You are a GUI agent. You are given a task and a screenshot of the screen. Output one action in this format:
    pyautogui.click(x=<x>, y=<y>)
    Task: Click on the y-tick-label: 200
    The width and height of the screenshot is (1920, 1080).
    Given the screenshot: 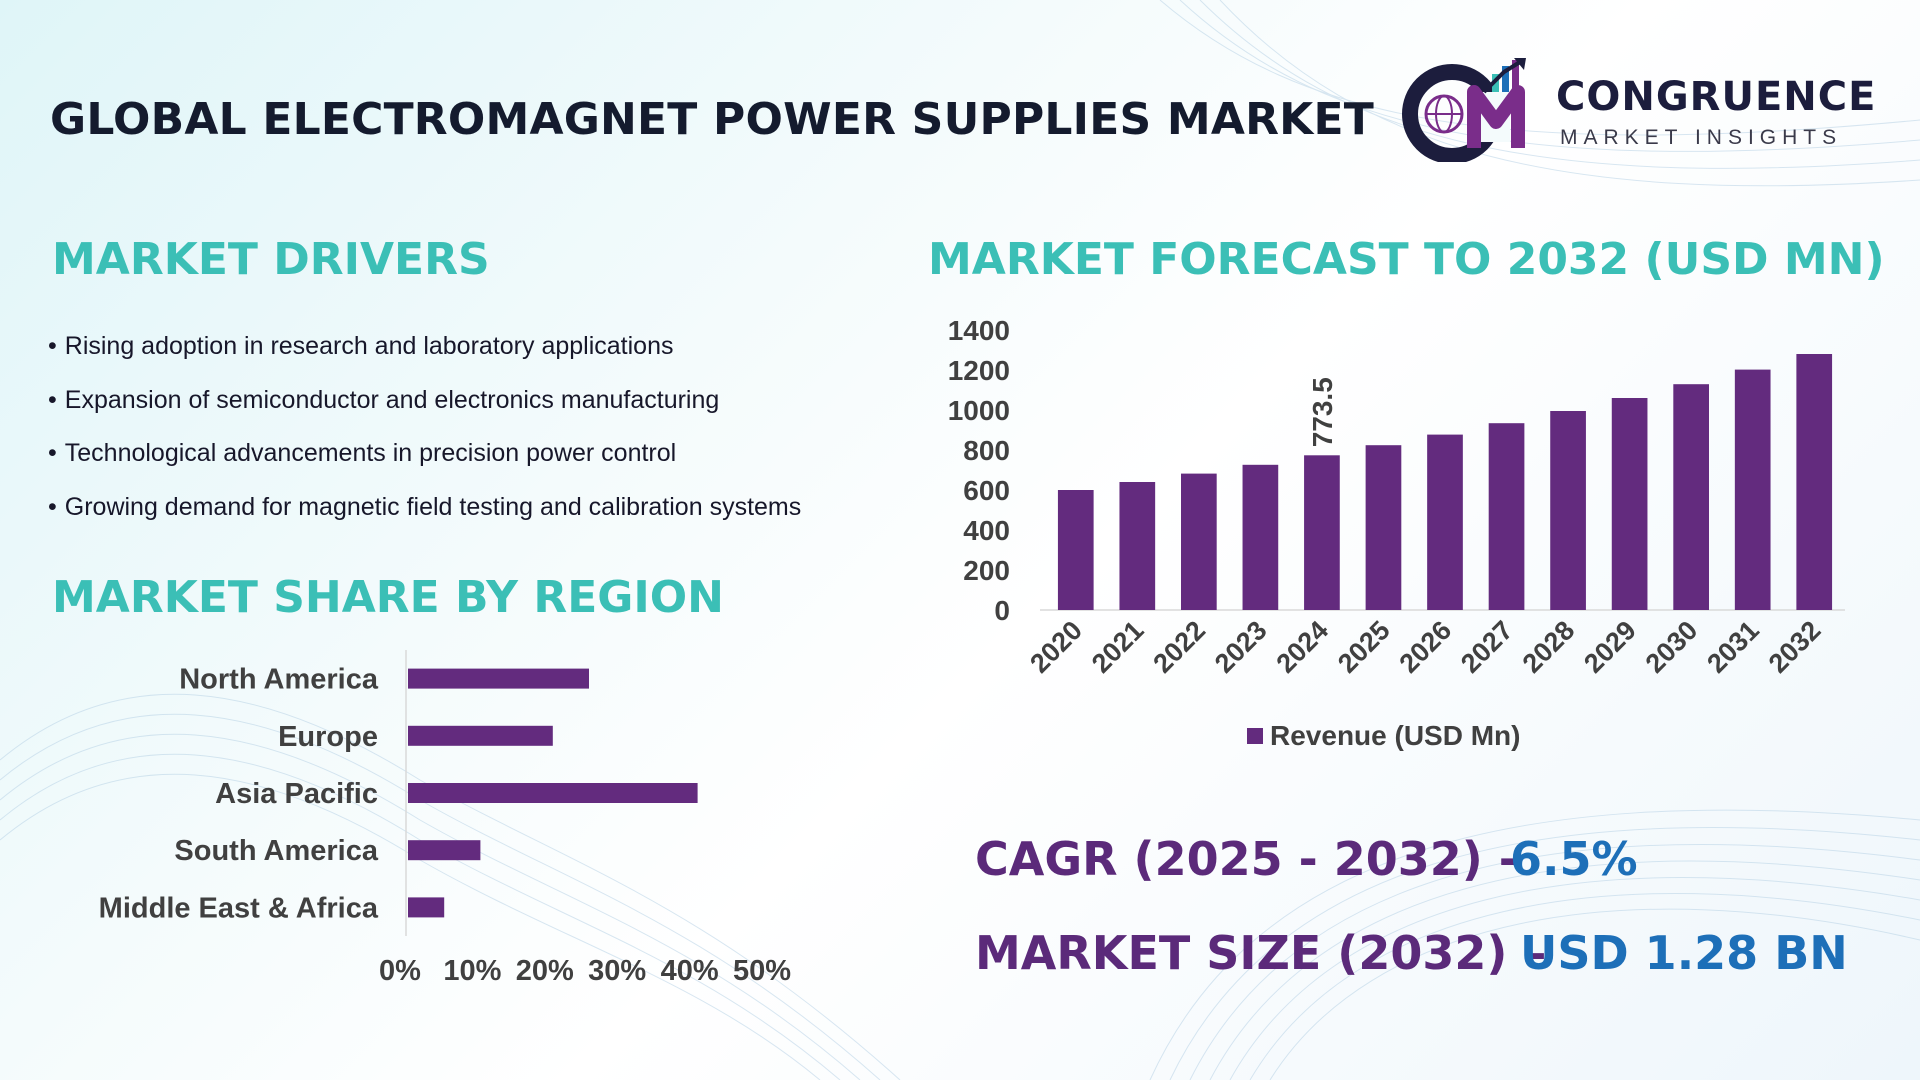 What is the action you would take?
    pyautogui.click(x=986, y=570)
    